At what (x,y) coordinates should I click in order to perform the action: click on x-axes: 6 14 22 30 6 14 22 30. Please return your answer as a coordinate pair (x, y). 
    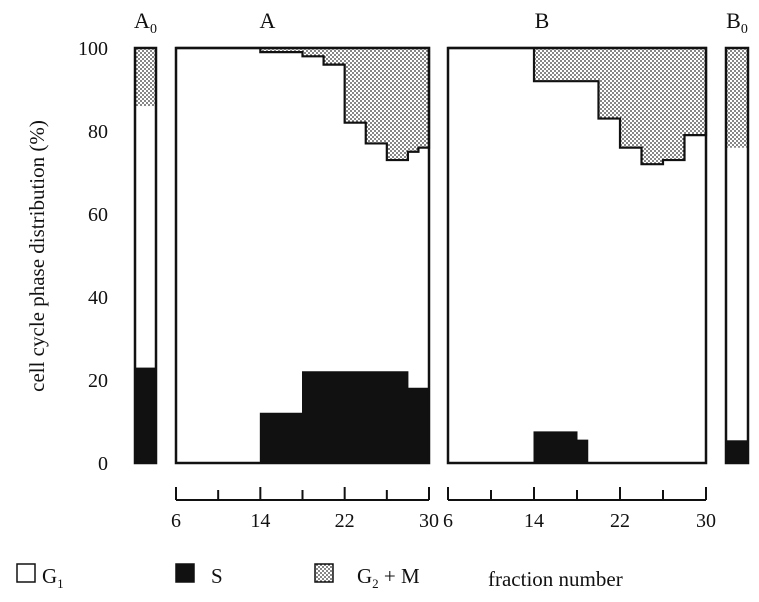
    Looking at the image, I should click on (443, 509).